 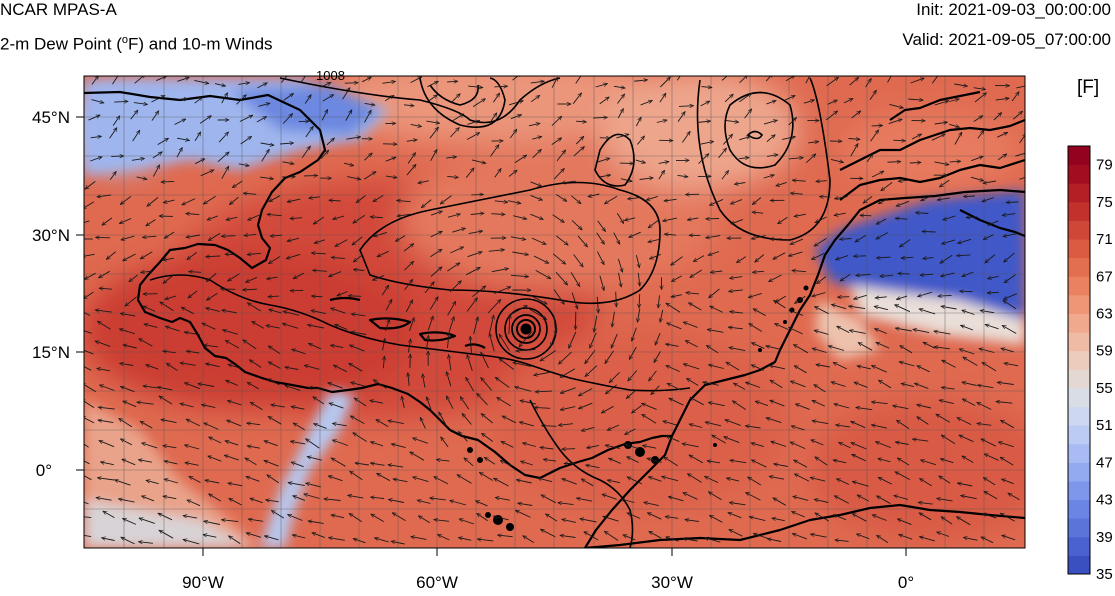 What do you see at coordinates (1104, 165) in the screenshot?
I see `colorbar-tick-label: 79` at bounding box center [1104, 165].